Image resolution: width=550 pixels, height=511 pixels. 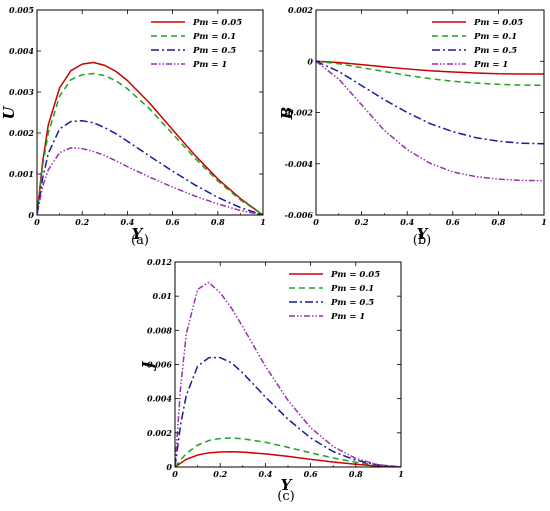 I want to click on panel-caption: (c), so click(x=285, y=496).